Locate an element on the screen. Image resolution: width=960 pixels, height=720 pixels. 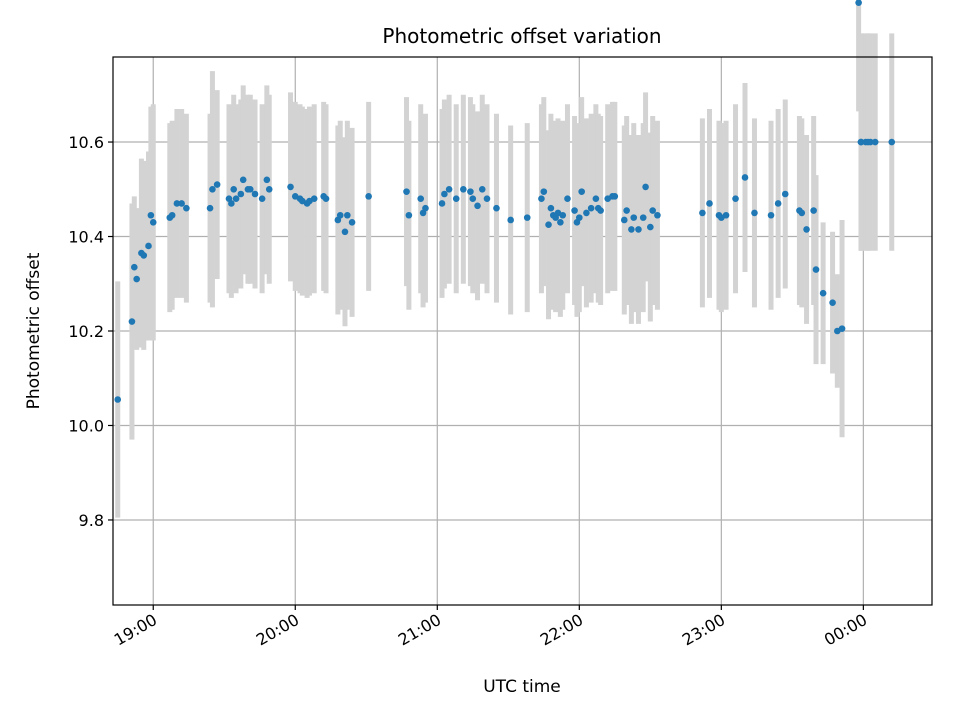
x-axis-label: UTC time is located at coordinates (522, 687).